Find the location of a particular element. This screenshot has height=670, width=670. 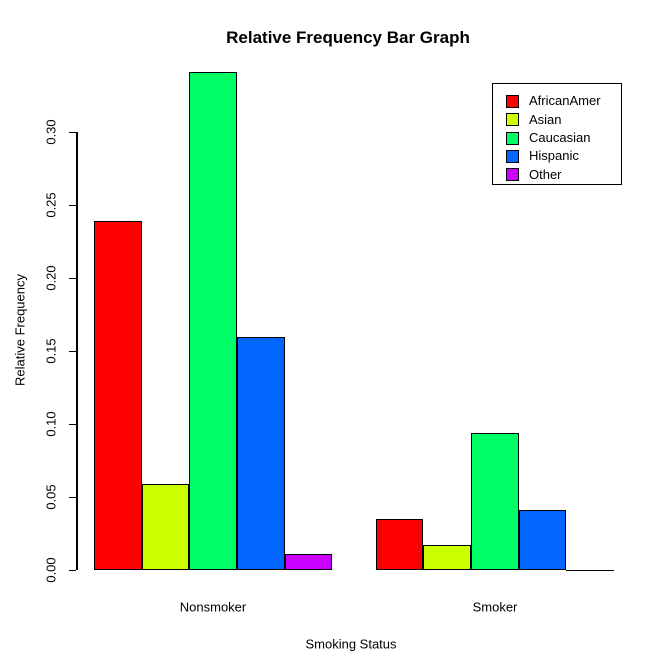

legend-label-hispanic: Hispanic is located at coordinates (554, 156).